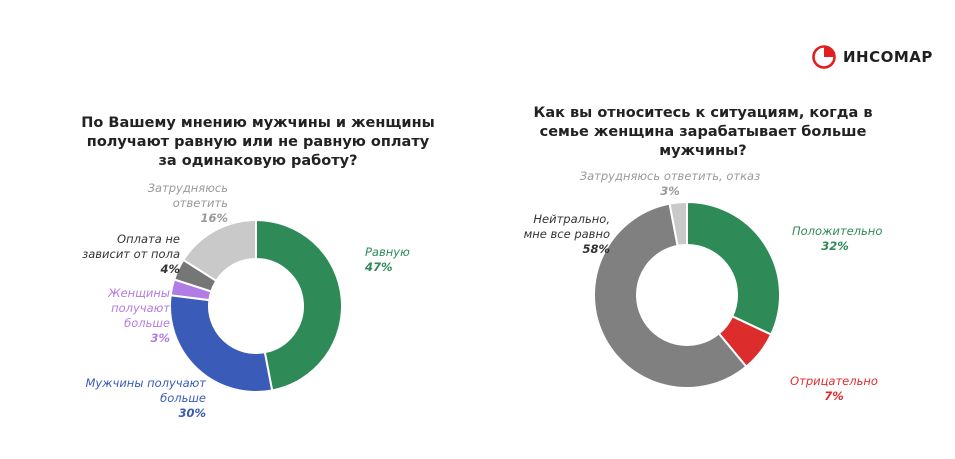  What do you see at coordinates (145, 398) in the screenshot?
I see `label-men-earn-more: Мужчины получают больше 30%` at bounding box center [145, 398].